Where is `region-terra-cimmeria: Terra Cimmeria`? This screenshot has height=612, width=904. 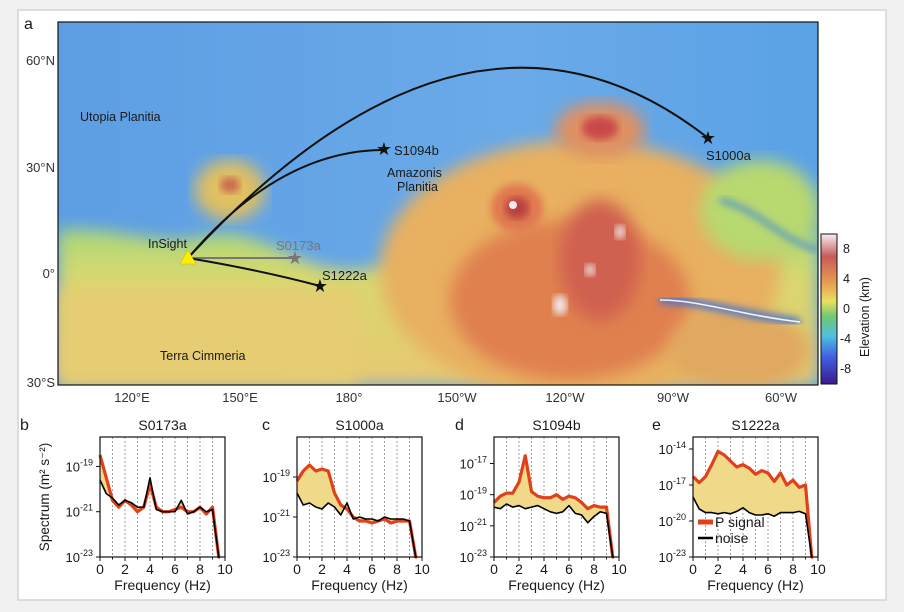
region-terra-cimmeria: Terra Cimmeria is located at coordinates (202, 356).